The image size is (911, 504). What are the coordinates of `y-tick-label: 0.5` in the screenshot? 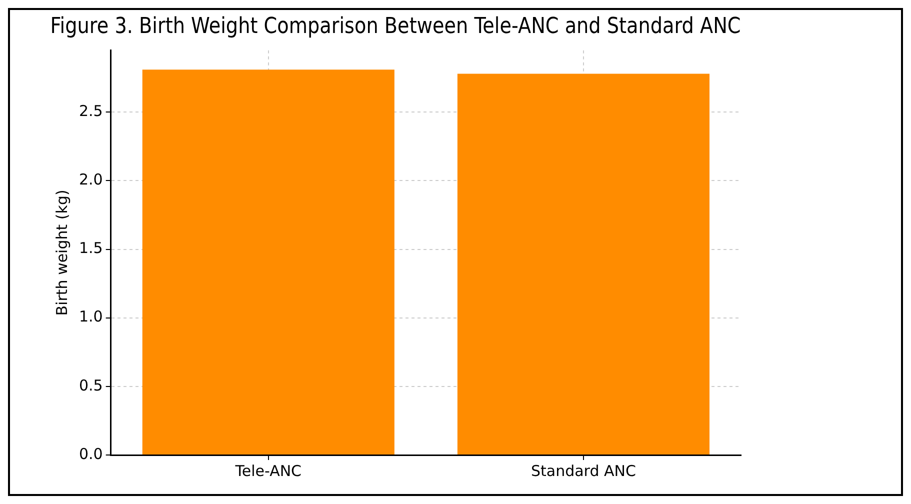 It's located at (90, 385).